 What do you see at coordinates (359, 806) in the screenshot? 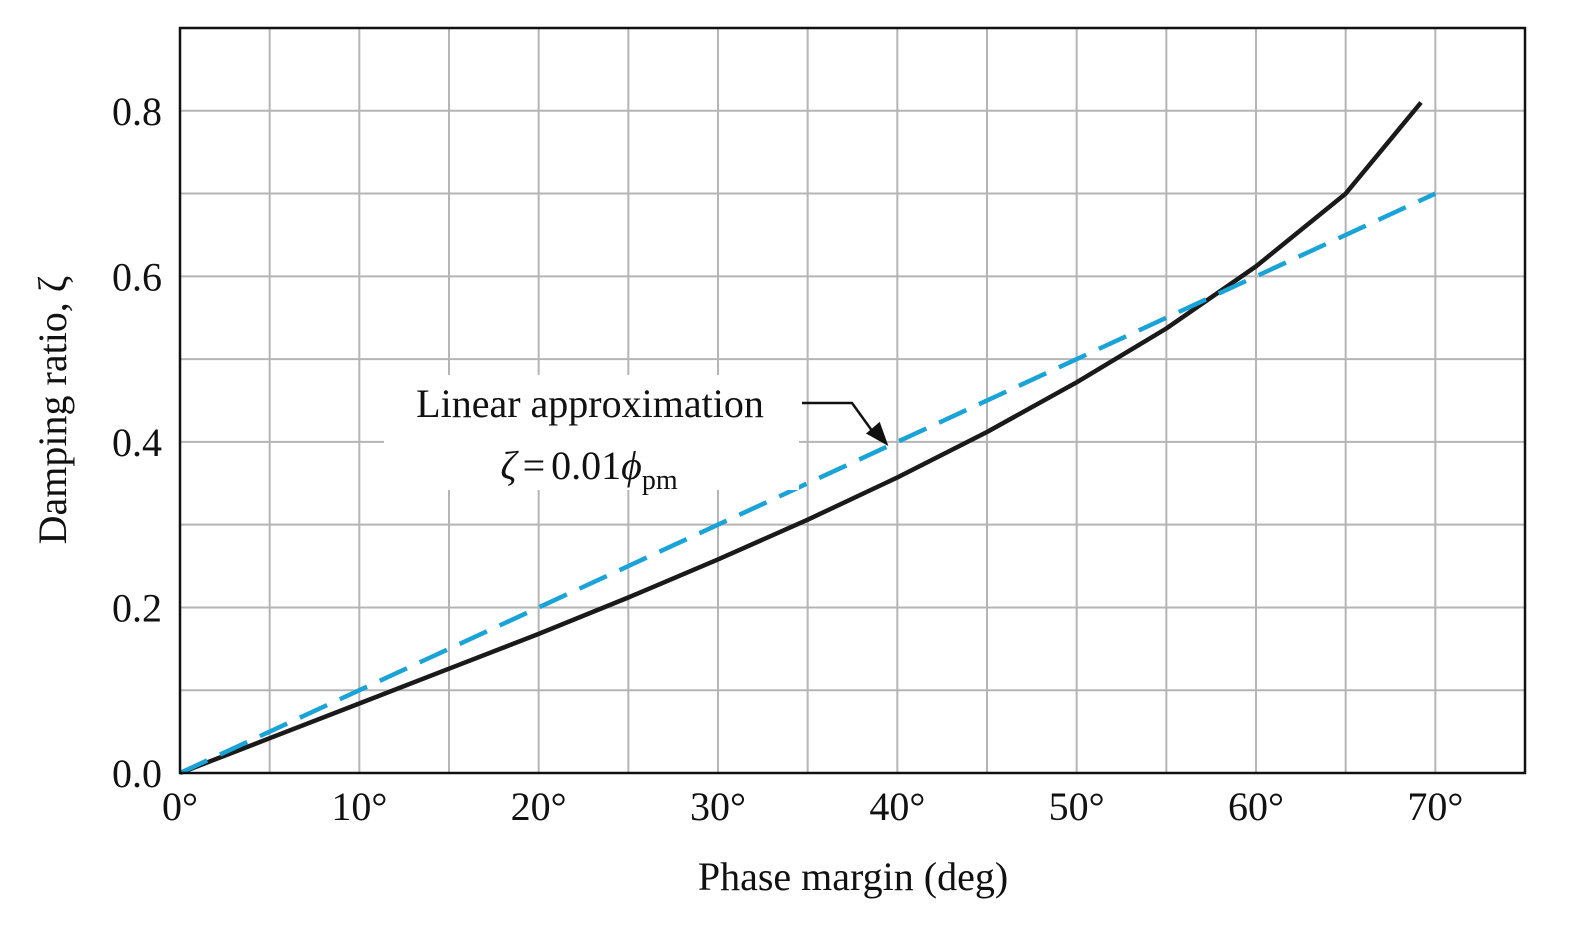
I see `x-tick-label: 10°` at bounding box center [359, 806].